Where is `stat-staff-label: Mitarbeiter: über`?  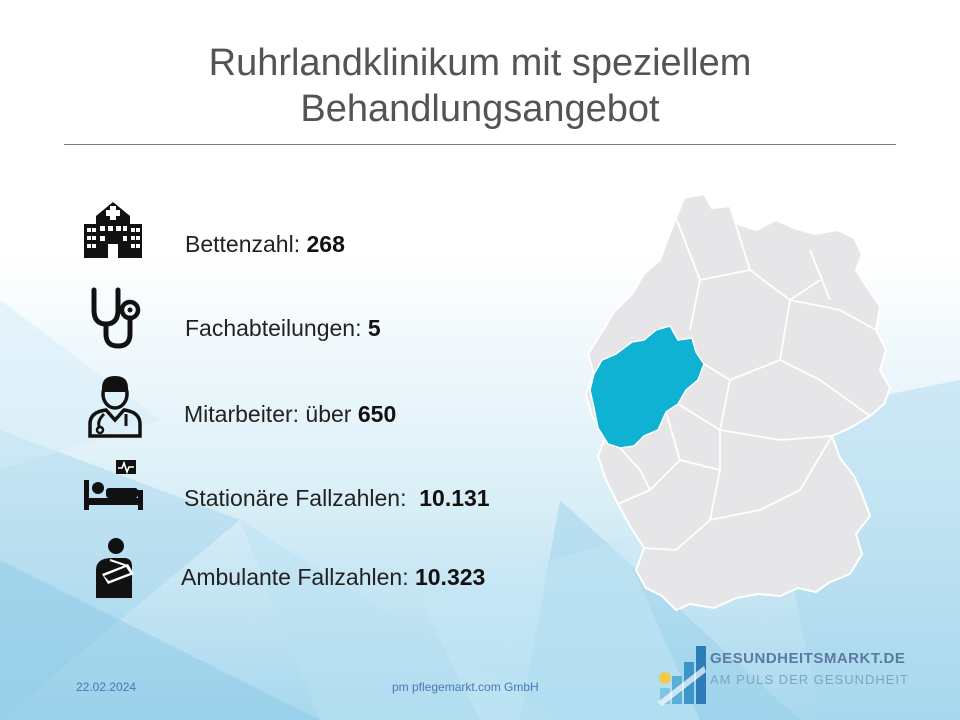
stat-staff-label: Mitarbeiter: über is located at coordinates (268, 414).